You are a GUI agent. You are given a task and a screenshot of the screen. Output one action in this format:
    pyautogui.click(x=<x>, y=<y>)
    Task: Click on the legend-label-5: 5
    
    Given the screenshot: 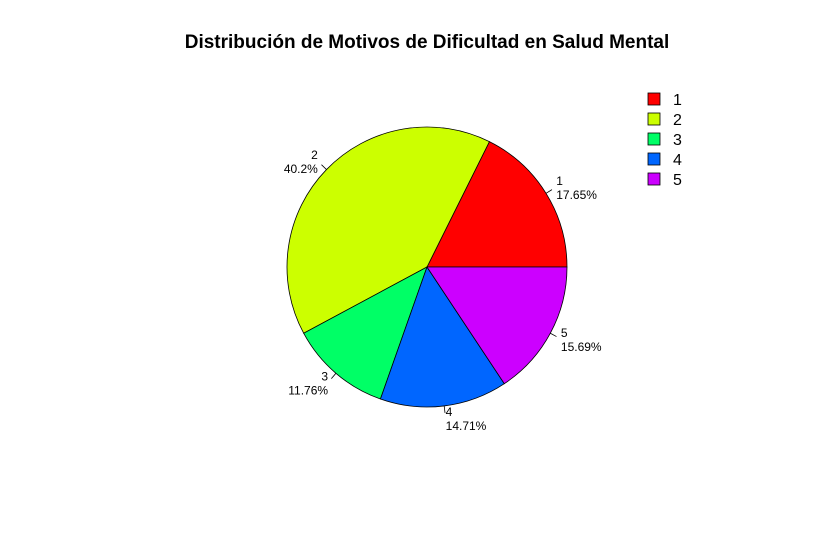 What is the action you would take?
    pyautogui.click(x=677, y=180)
    